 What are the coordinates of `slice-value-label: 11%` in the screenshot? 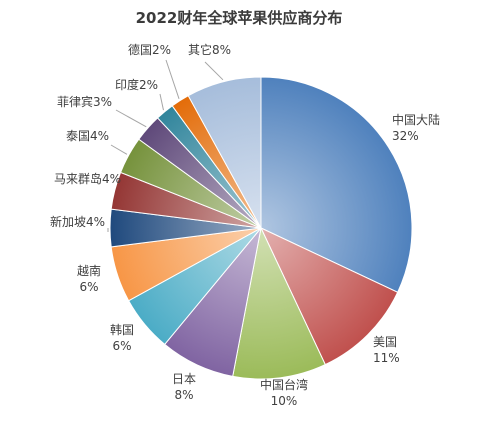 It's located at (386, 358).